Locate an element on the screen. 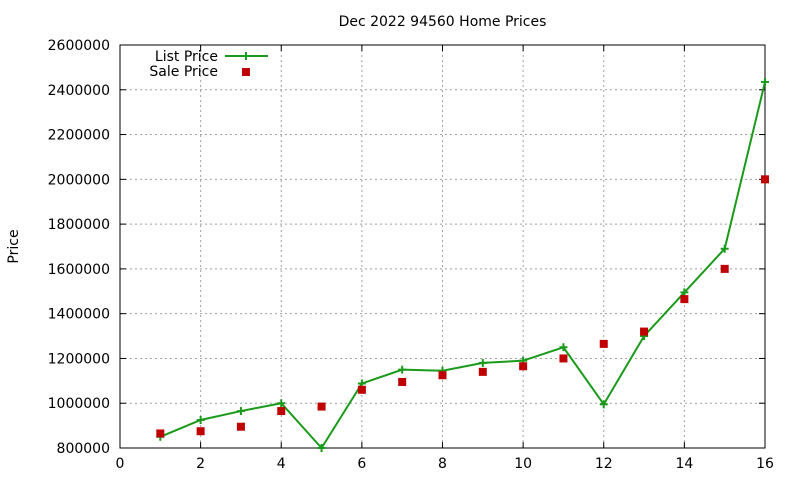  y-tick-label: 1600000 is located at coordinates (79, 270).